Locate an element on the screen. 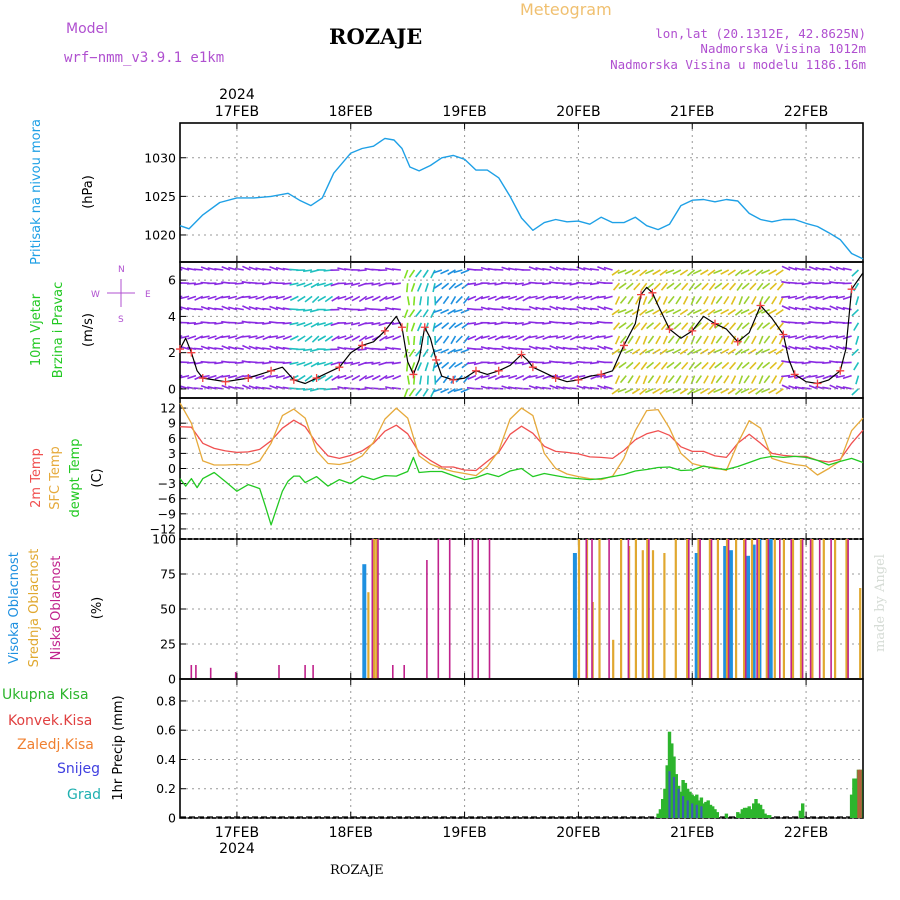 The width and height of the screenshot is (900, 900). cloud-ytick-label: 25 is located at coordinates (168, 644).